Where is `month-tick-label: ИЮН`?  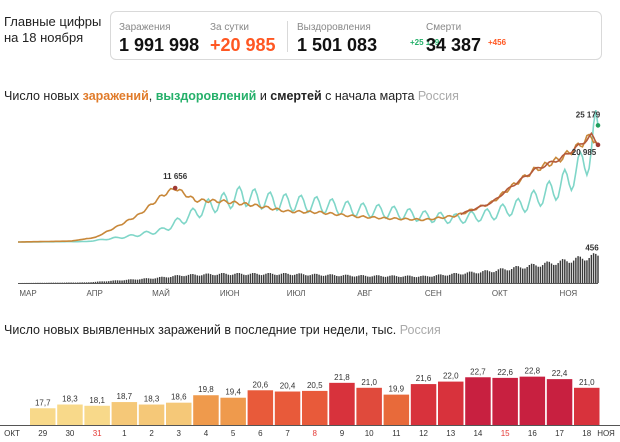 month-tick-label: ИЮН is located at coordinates (230, 293).